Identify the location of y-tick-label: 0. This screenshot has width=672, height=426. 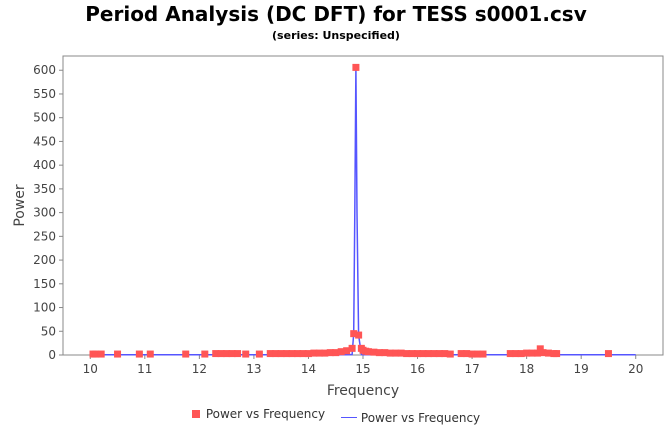
(52, 355).